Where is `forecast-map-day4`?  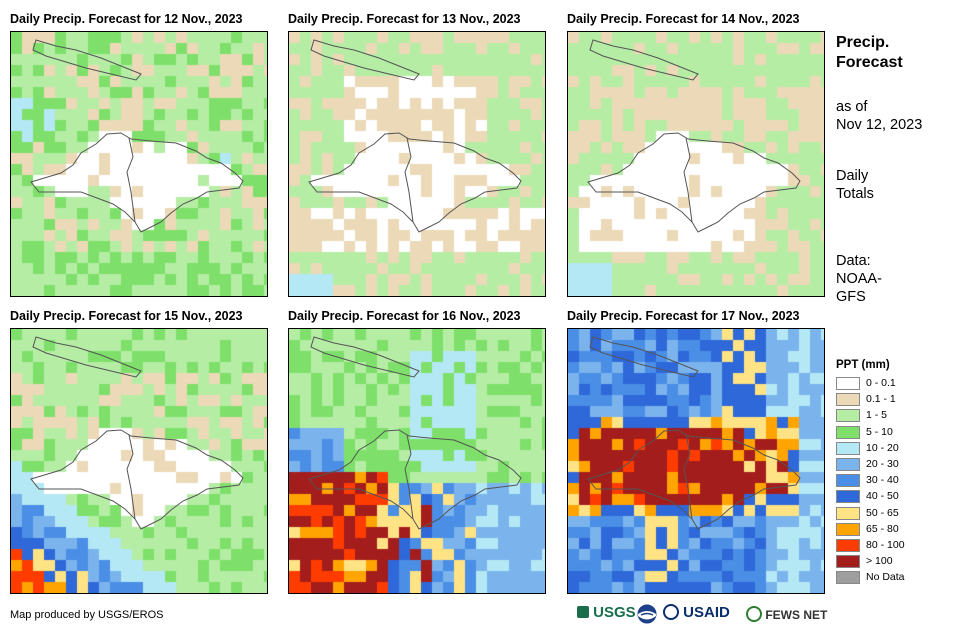
forecast-map-day4 is located at coordinates (139, 461).